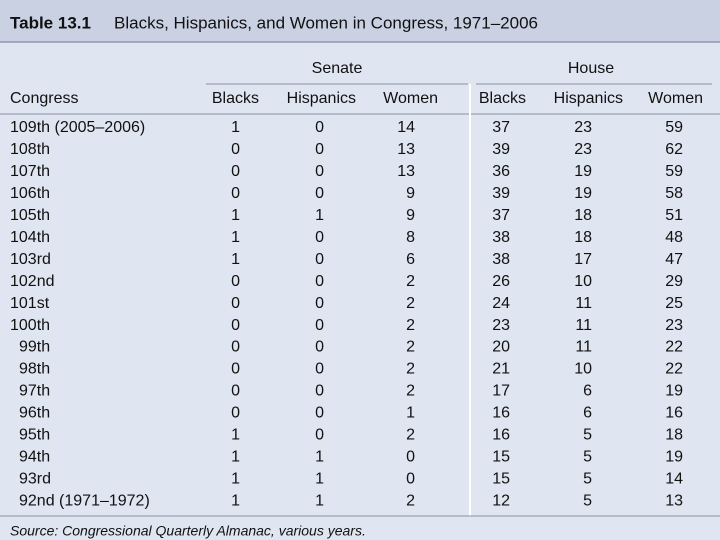 Image resolution: width=720 pixels, height=540 pixels. What do you see at coordinates (34, 413) in the screenshot?
I see `row-label: 96th` at bounding box center [34, 413].